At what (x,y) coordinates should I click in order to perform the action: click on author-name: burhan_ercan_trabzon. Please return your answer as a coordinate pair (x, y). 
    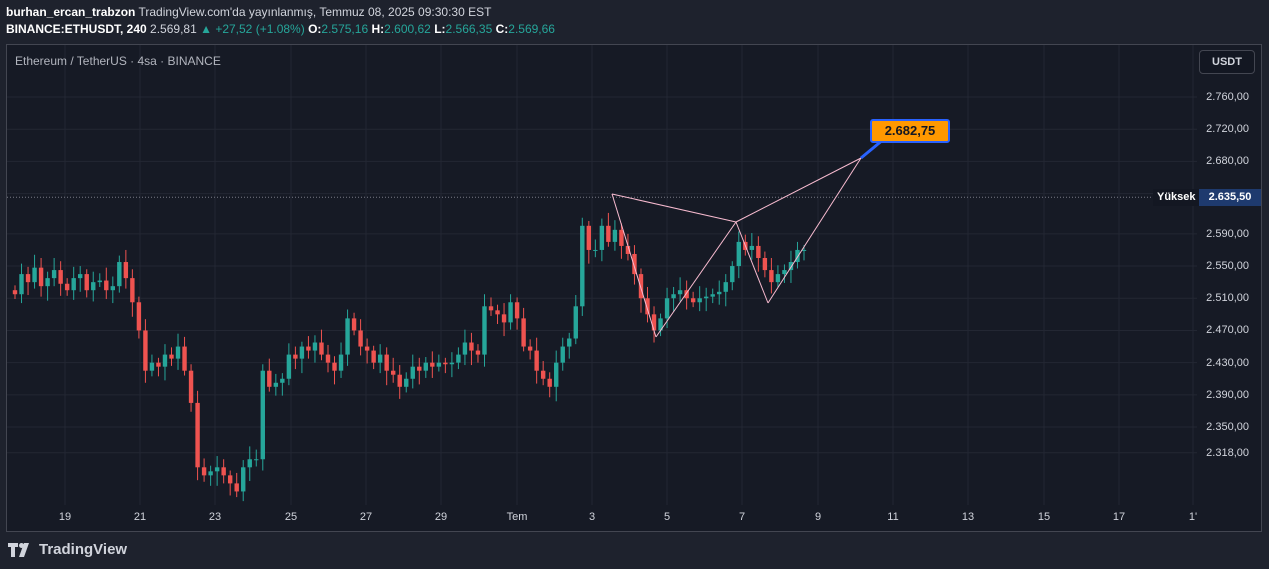
    Looking at the image, I should click on (71, 12).